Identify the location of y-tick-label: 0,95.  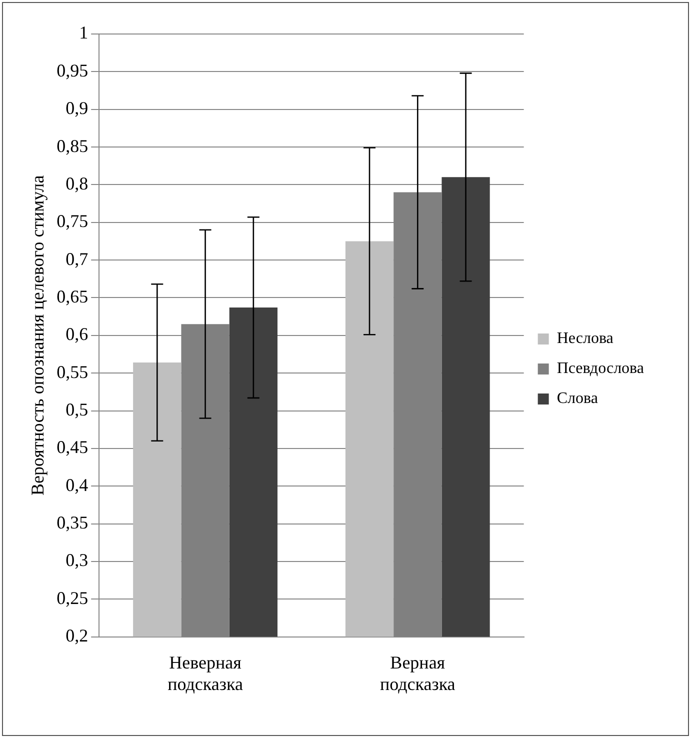
(72, 70).